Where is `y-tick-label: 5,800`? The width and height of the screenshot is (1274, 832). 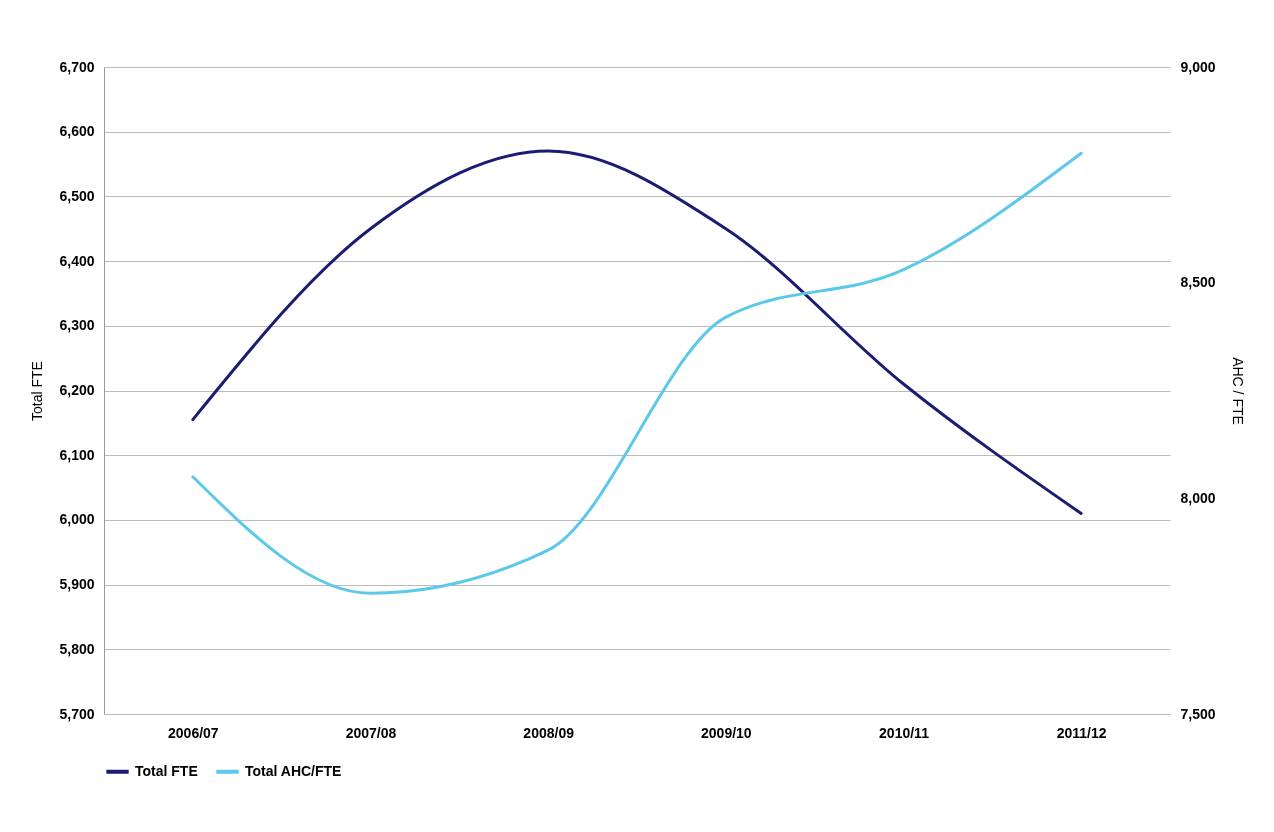 y-tick-label: 5,800 is located at coordinates (77, 648).